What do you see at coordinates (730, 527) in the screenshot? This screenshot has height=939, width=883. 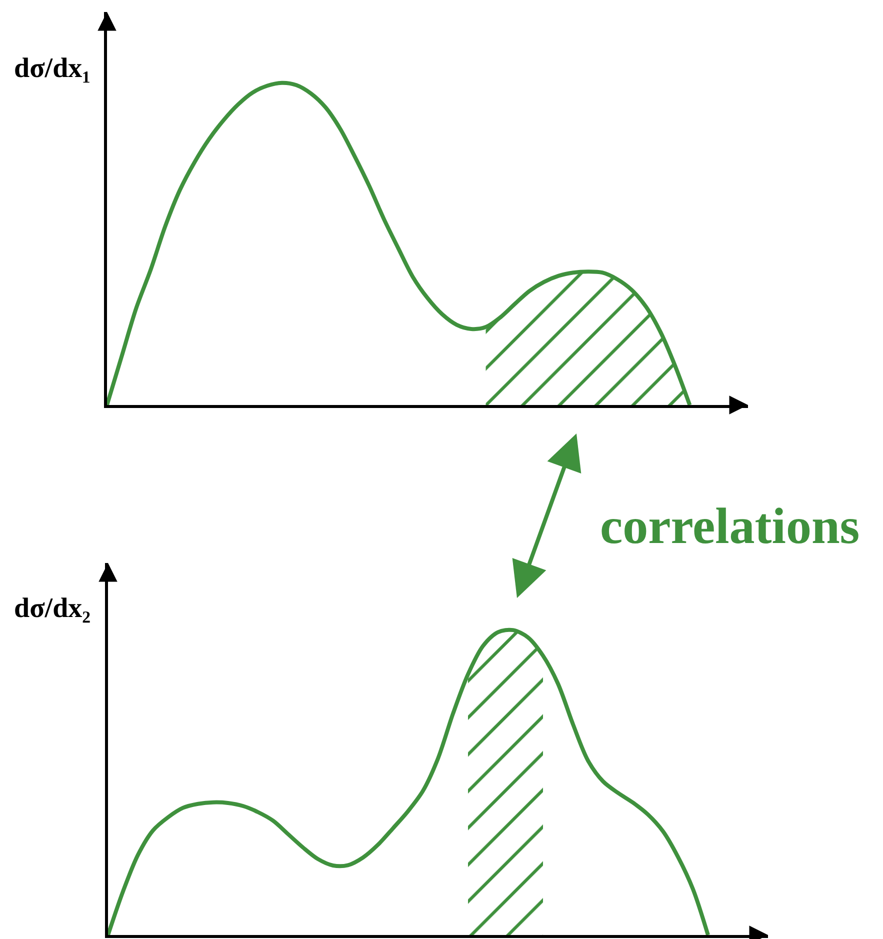 I see `text: correlations` at bounding box center [730, 527].